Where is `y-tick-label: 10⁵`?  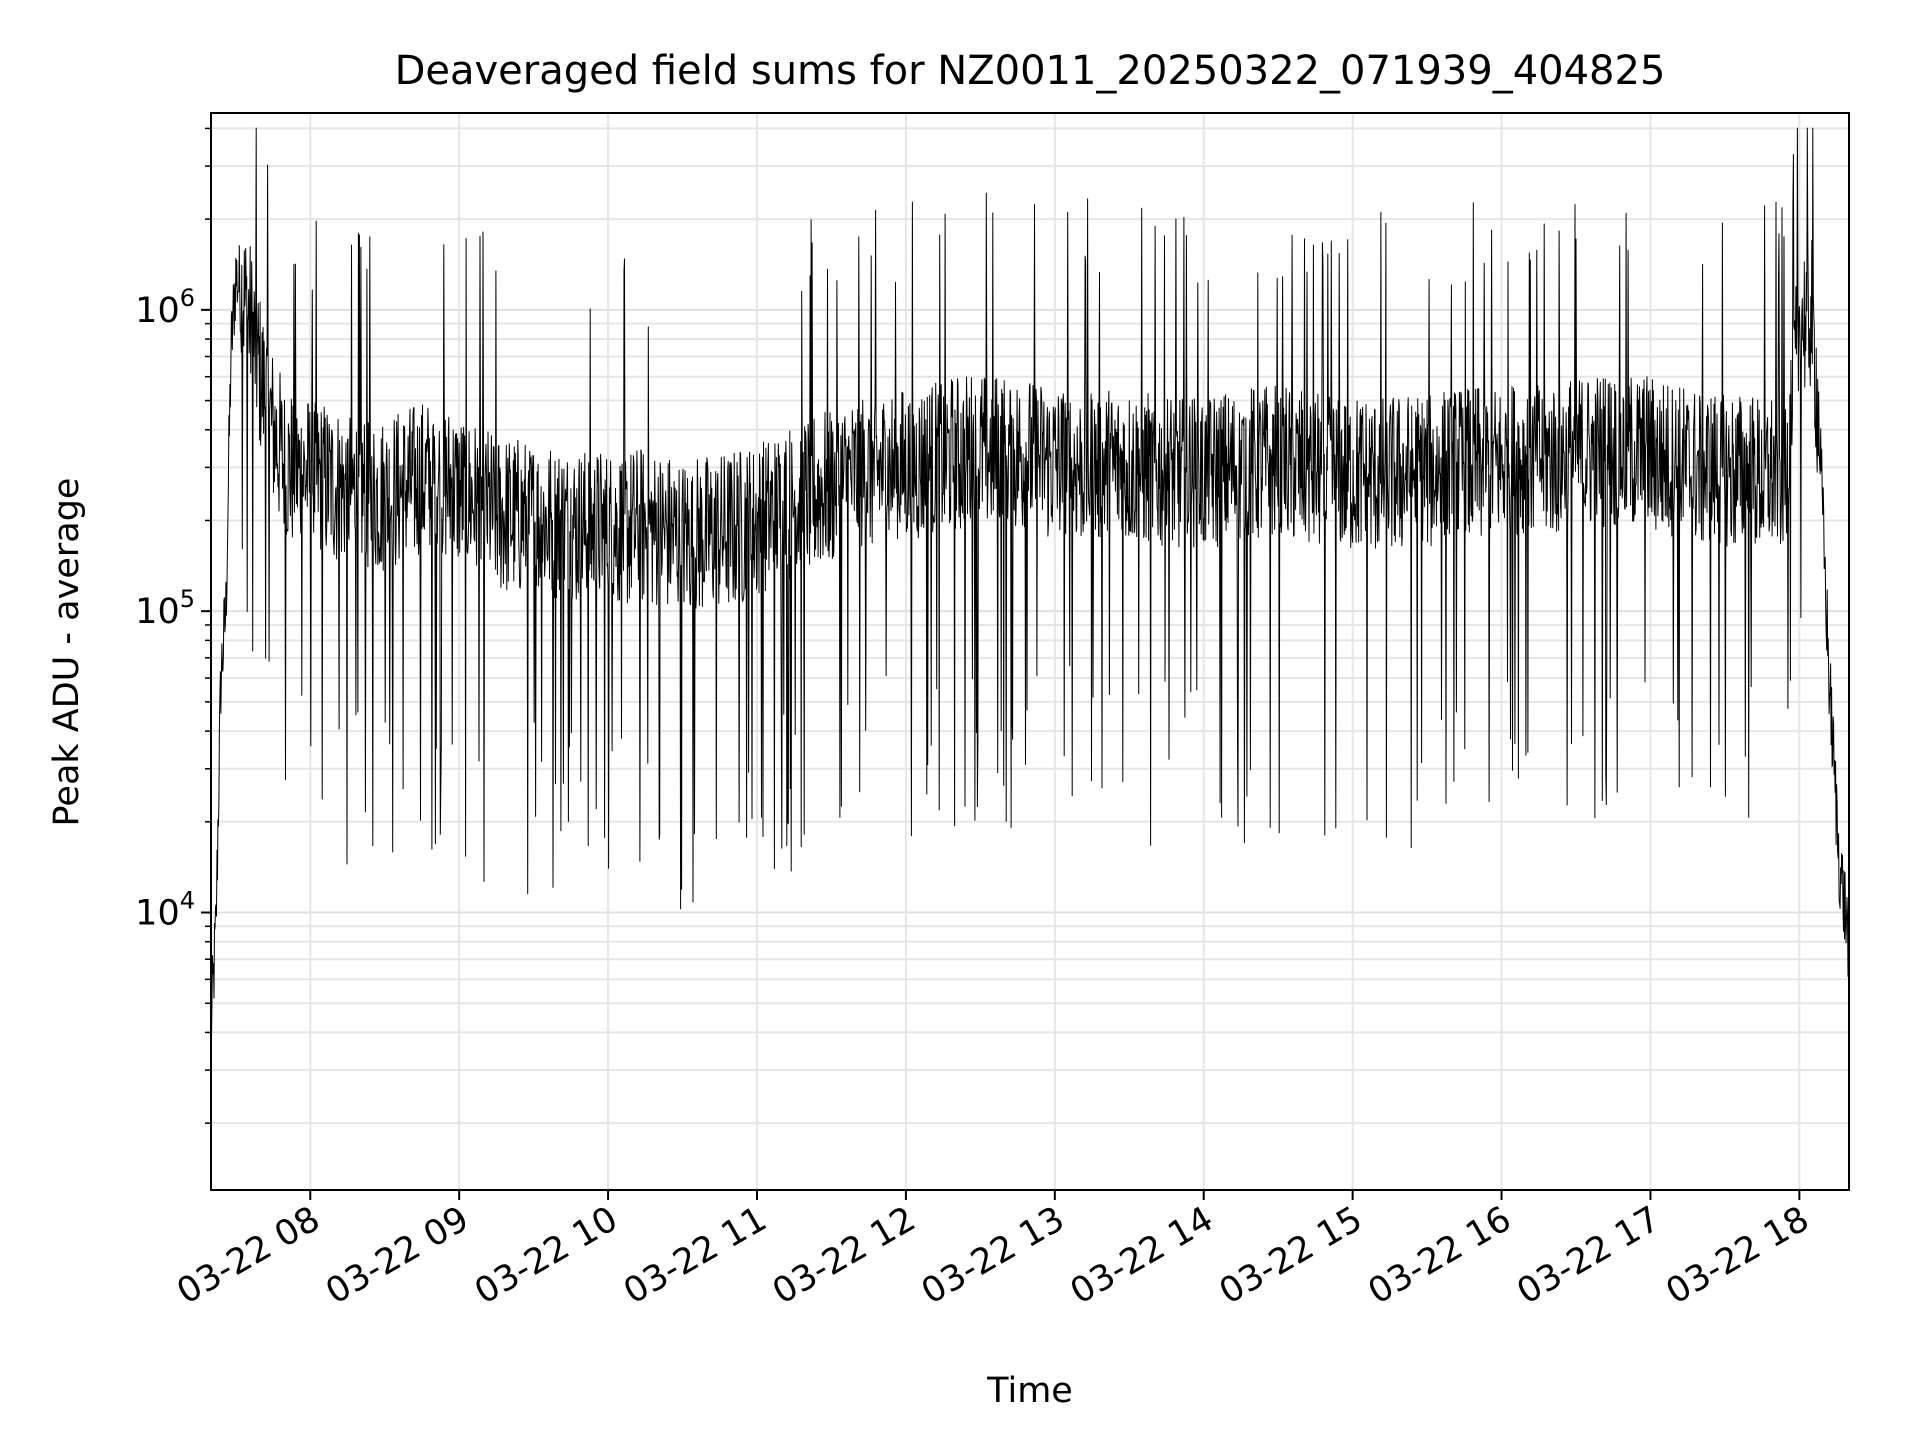
y-tick-label: 10⁵ is located at coordinates (165, 608).